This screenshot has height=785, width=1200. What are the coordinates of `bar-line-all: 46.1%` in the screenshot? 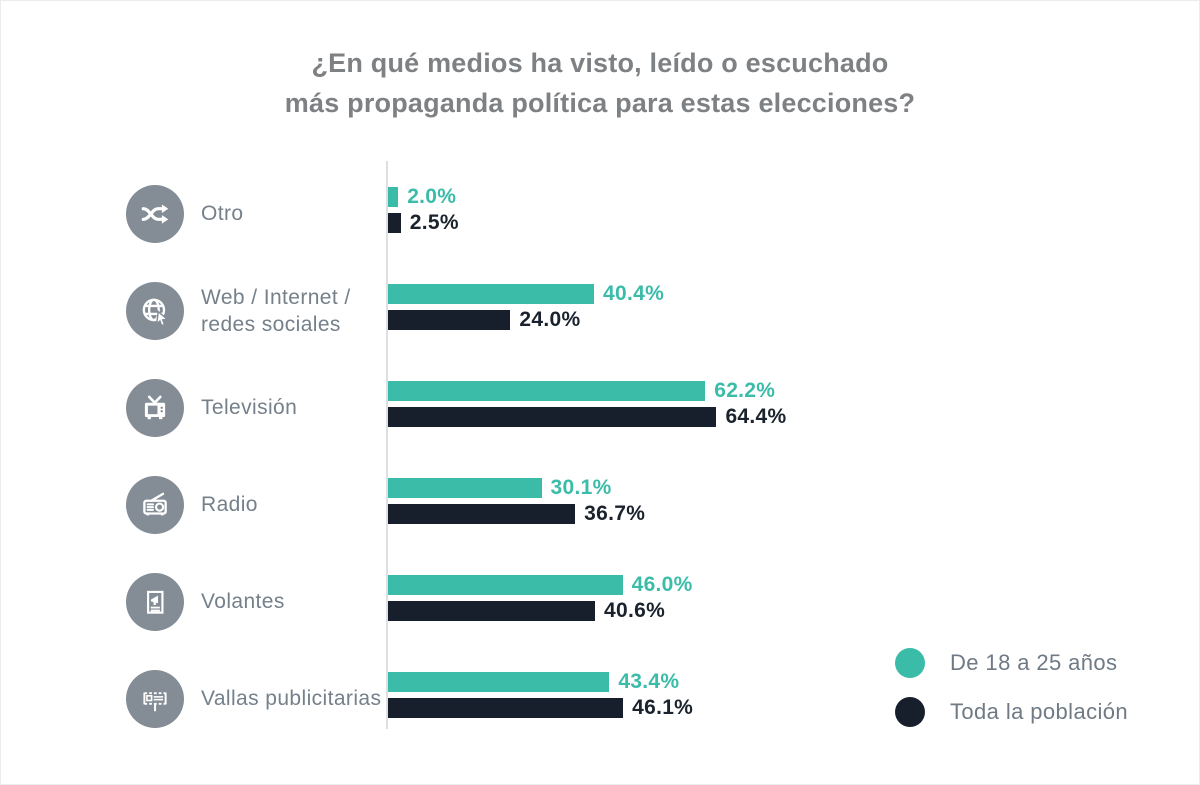 It's located at (793, 707).